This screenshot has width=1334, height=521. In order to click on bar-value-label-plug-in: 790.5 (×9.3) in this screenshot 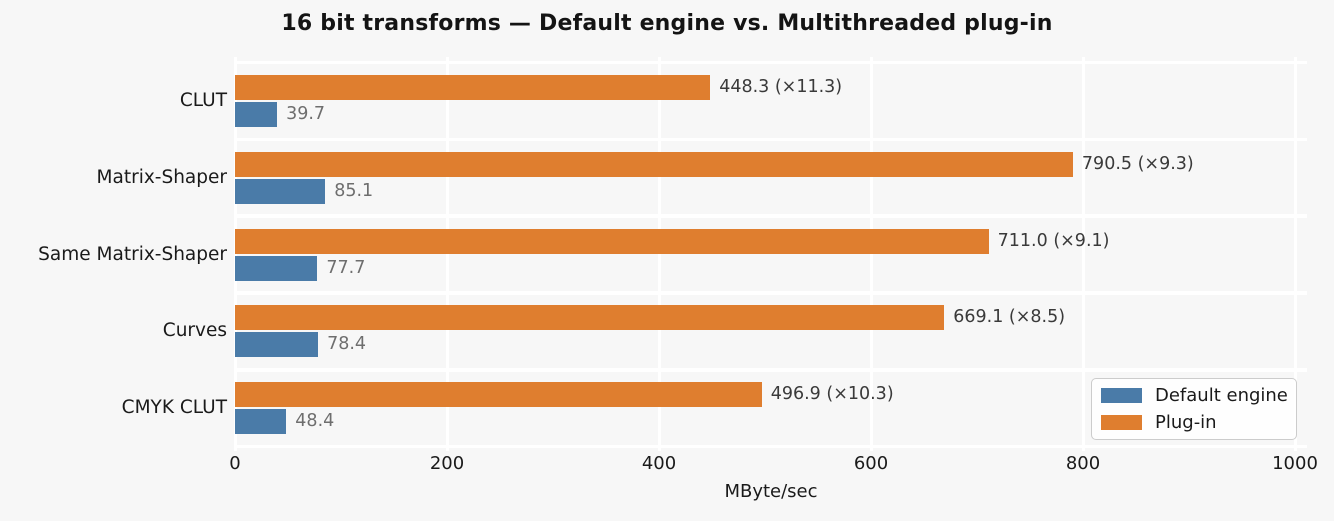, I will do `click(1137, 163)`.